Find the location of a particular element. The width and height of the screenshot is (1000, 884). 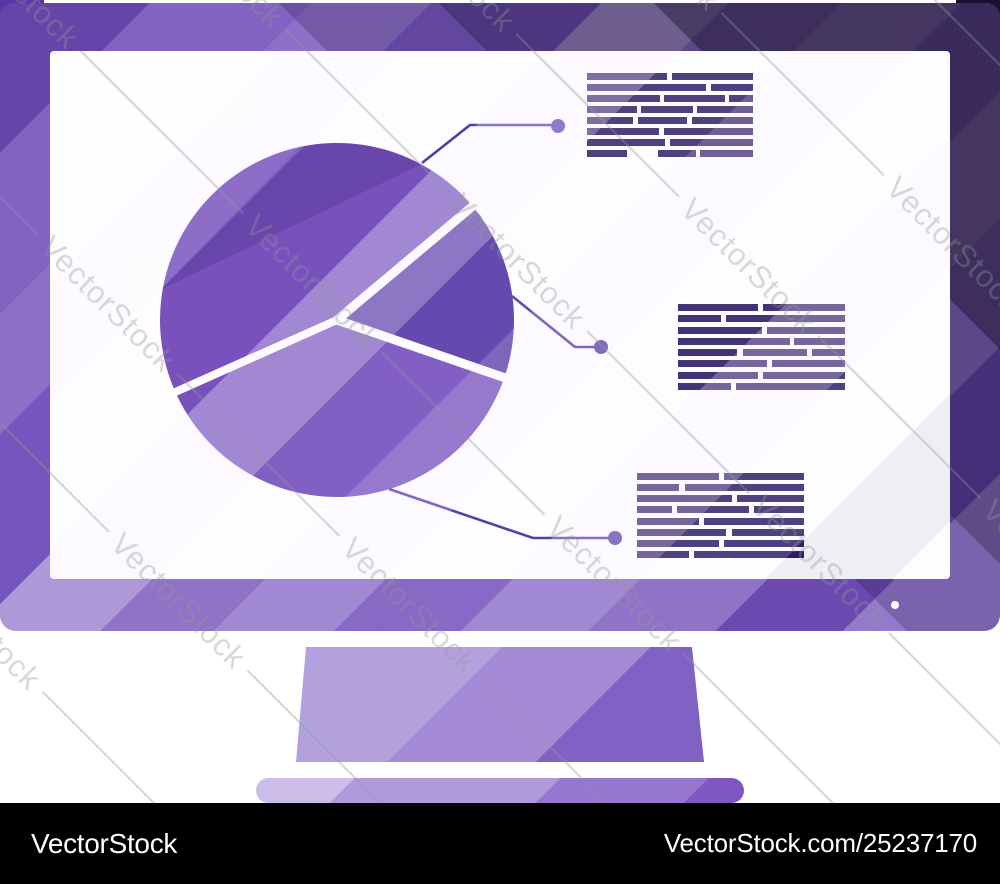

watermark-line is located at coordinates (944, 714).